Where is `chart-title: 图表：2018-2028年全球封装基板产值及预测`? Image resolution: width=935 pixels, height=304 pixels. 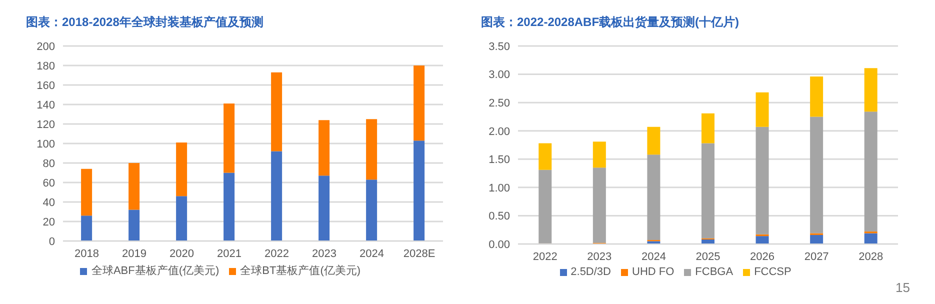 chart-title: 图表：2018-2028年全球封装基板产值及预测 is located at coordinates (144, 22).